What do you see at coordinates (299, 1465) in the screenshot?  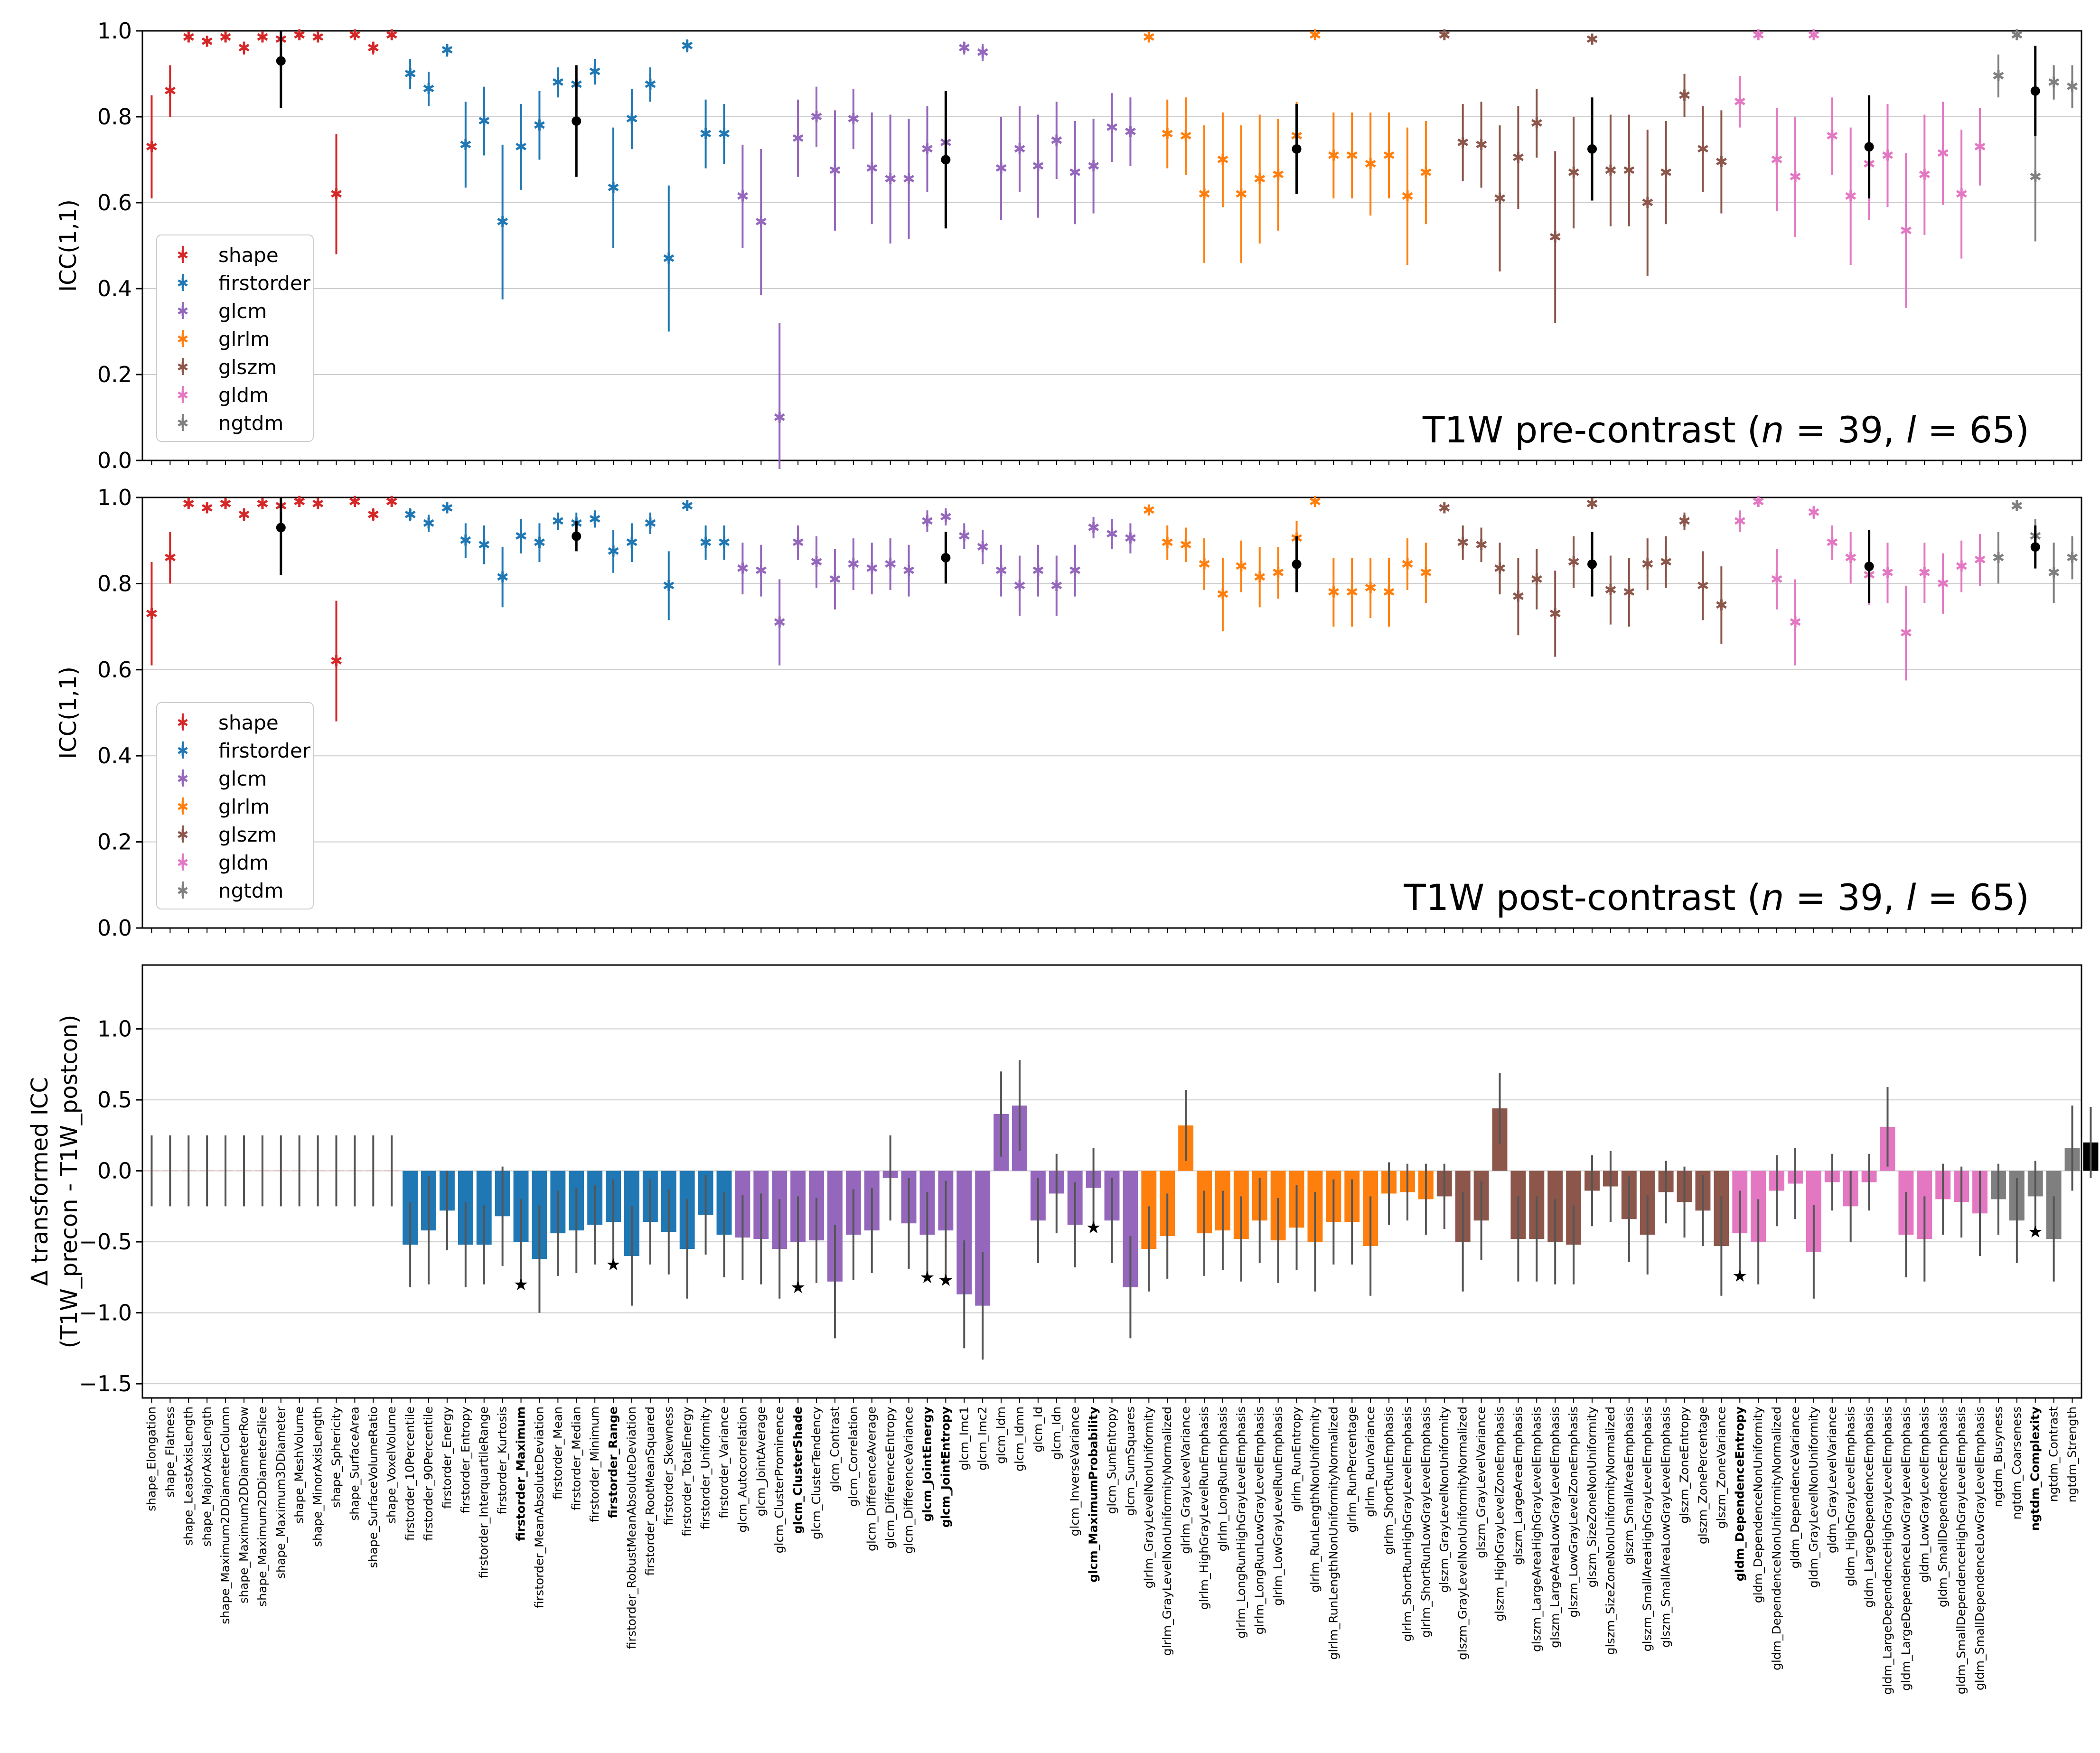 I see `feature-label: shape_MeshVolume` at bounding box center [299, 1465].